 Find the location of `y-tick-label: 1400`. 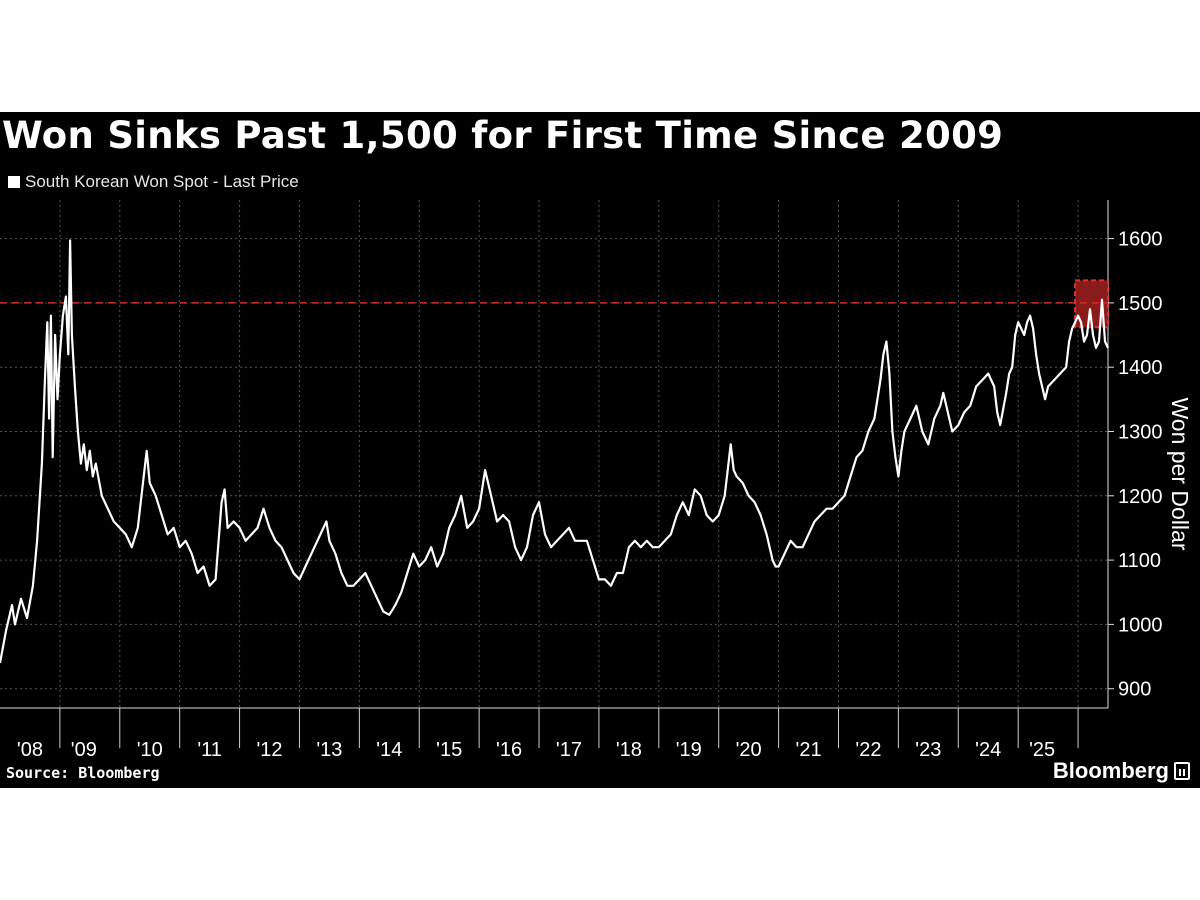

y-tick-label: 1400 is located at coordinates (1140, 368).